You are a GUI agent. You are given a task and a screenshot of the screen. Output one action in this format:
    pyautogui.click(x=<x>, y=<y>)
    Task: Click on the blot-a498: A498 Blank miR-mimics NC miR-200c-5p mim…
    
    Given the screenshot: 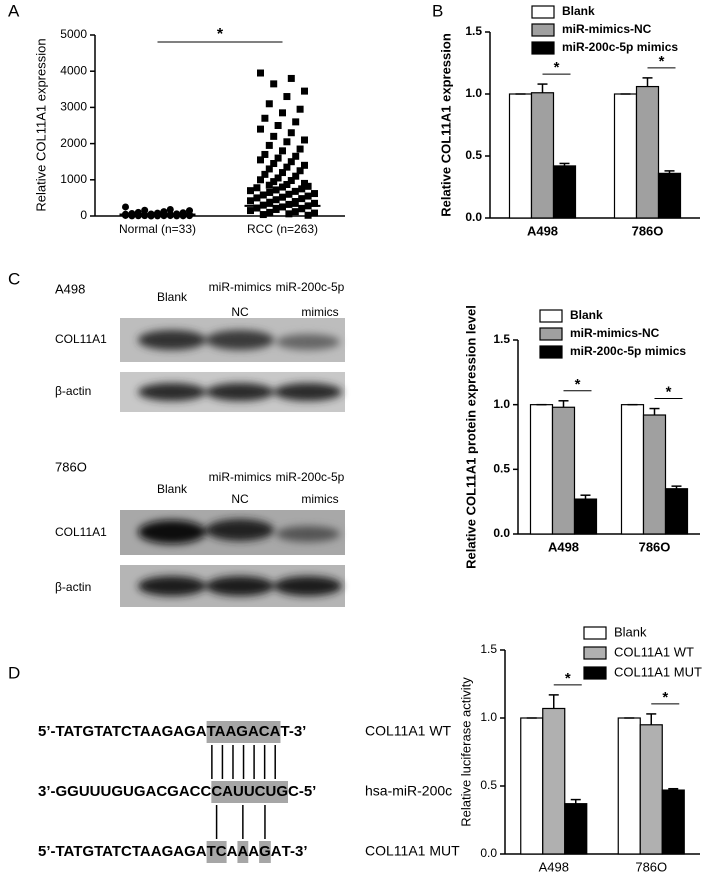 What is the action you would take?
    pyautogui.click(x=200, y=346)
    